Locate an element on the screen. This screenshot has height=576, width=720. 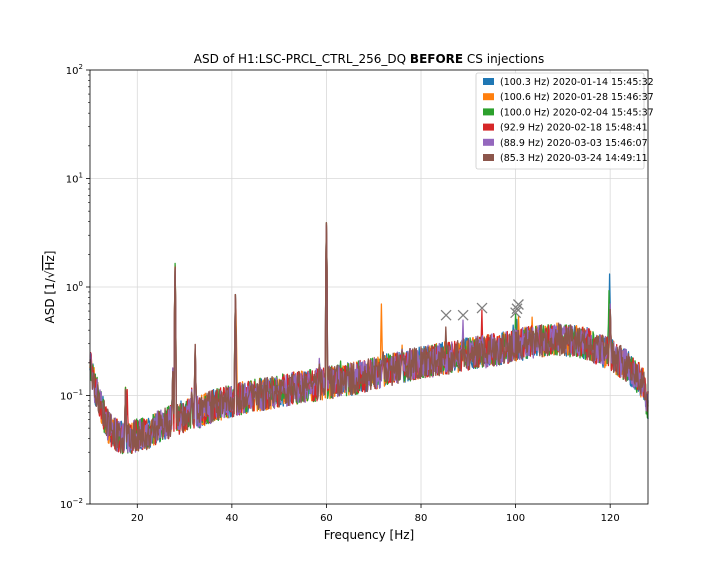
x-tick-label-1: 40 is located at coordinates (231, 518).